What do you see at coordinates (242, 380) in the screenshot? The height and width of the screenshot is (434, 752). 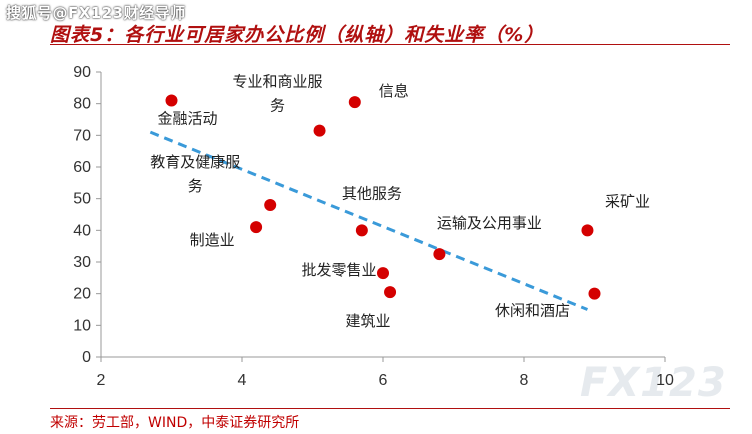 I see `x-tick-label: 4` at bounding box center [242, 380].